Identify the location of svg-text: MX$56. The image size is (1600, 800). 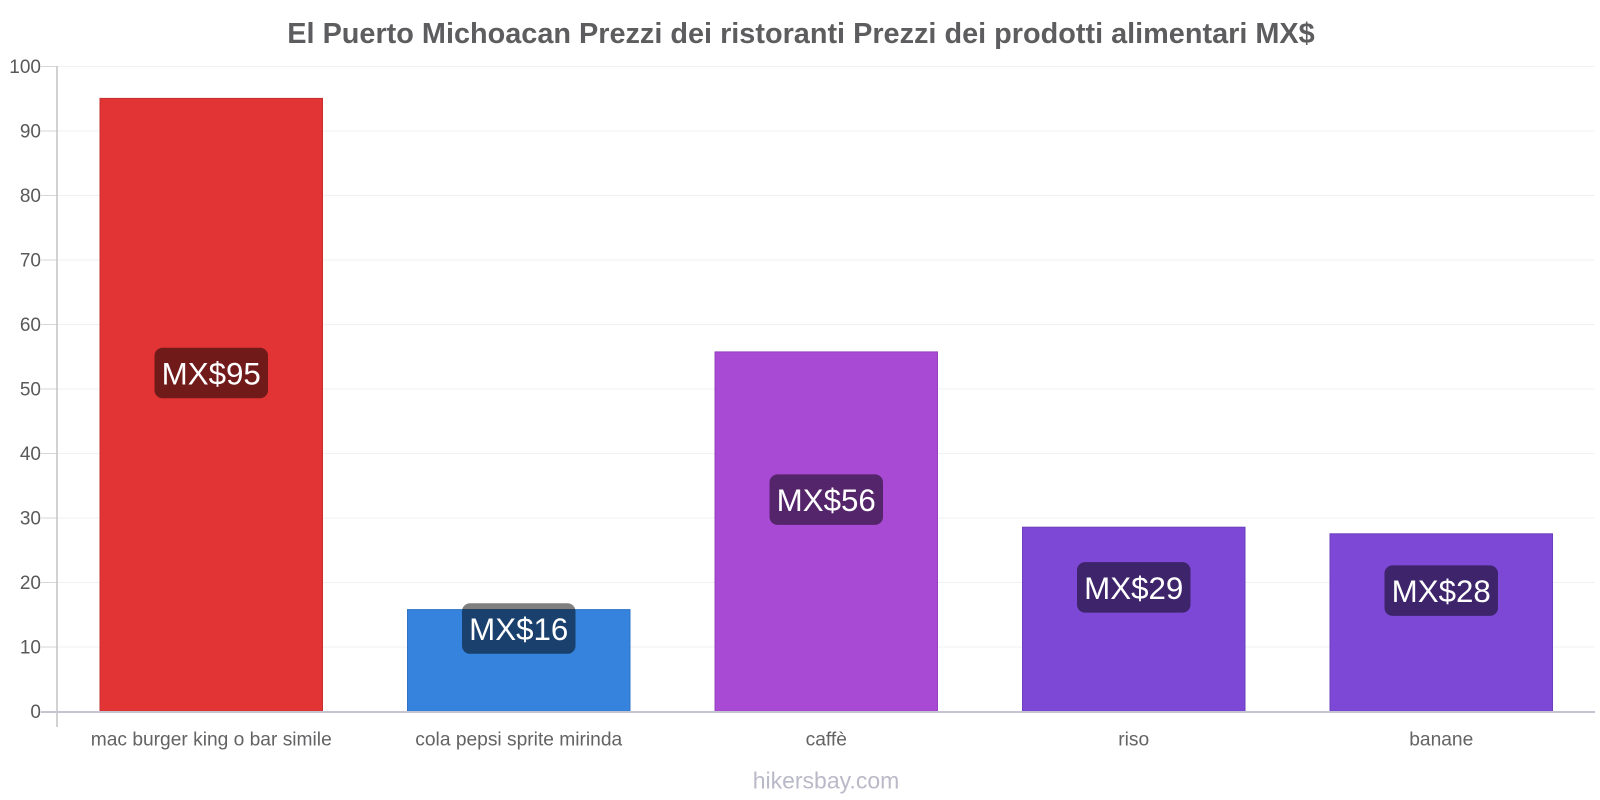
(826, 500).